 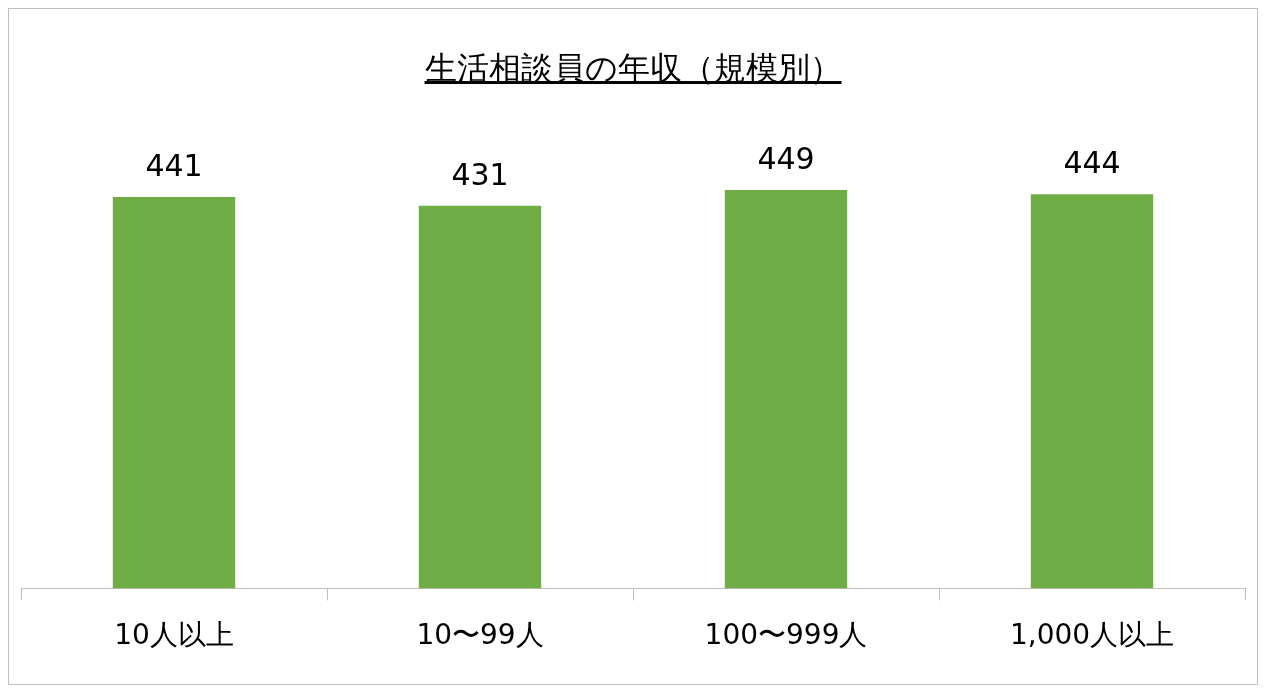 What do you see at coordinates (1092, 163) in the screenshot?
I see `data-label: 444` at bounding box center [1092, 163].